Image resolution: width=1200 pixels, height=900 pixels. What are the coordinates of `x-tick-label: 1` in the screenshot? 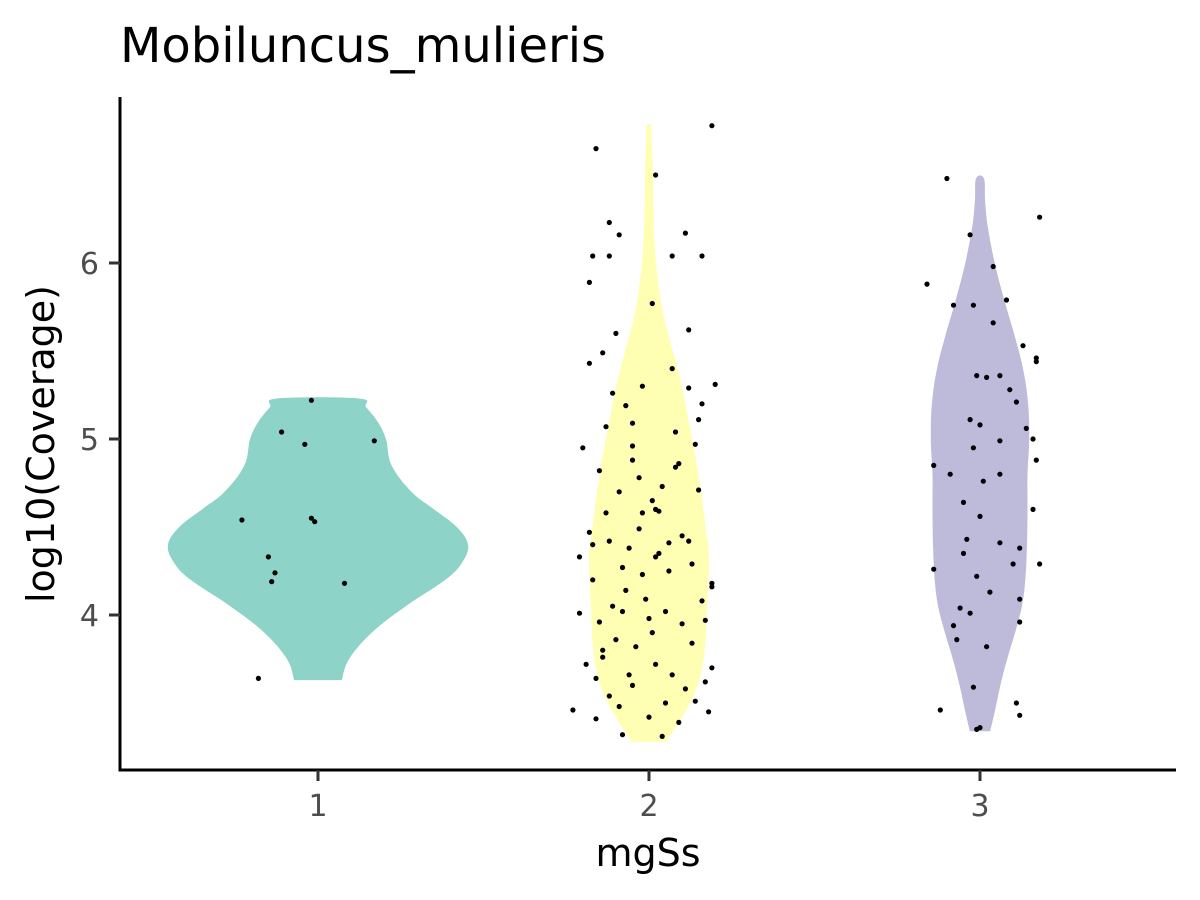 It's located at (317, 806).